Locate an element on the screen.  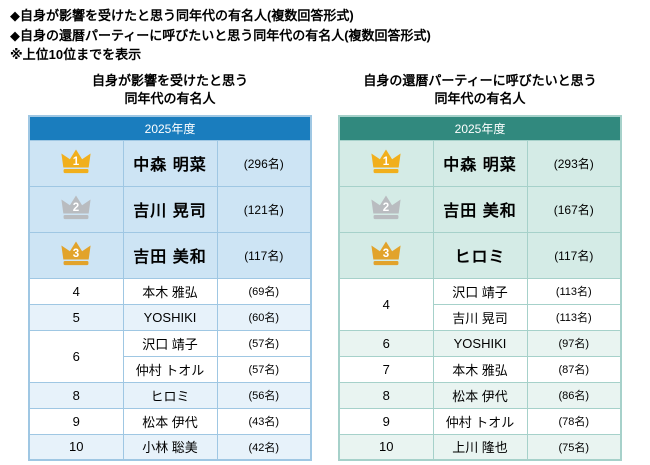
rank-number-cell: 5 is located at coordinates (76, 317).